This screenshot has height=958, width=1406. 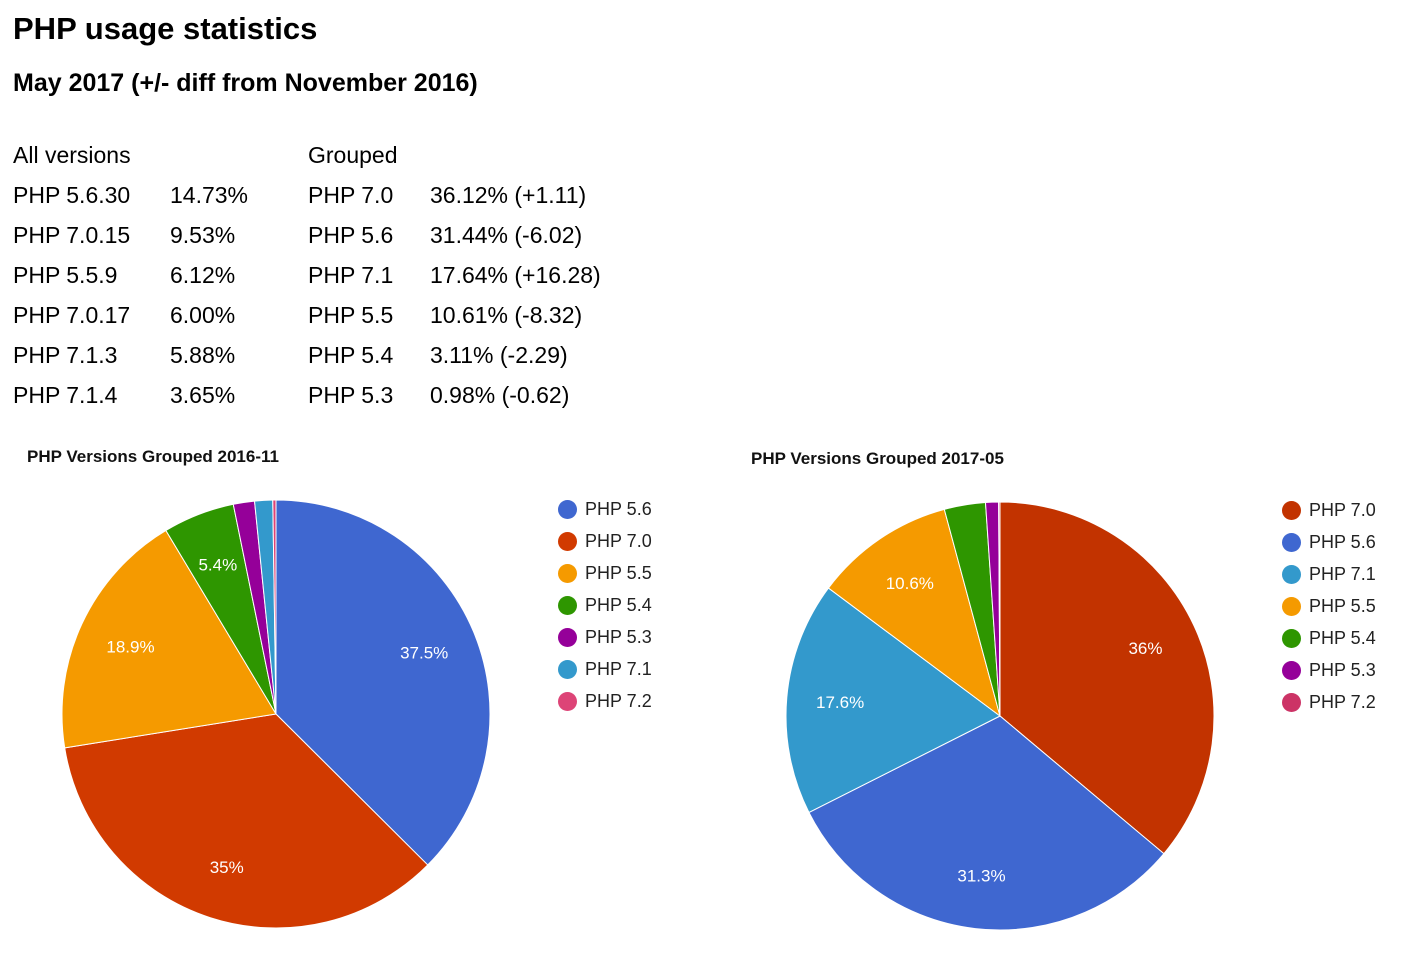 I want to click on all-versions-version: PHP 7.0.15, so click(x=72, y=235).